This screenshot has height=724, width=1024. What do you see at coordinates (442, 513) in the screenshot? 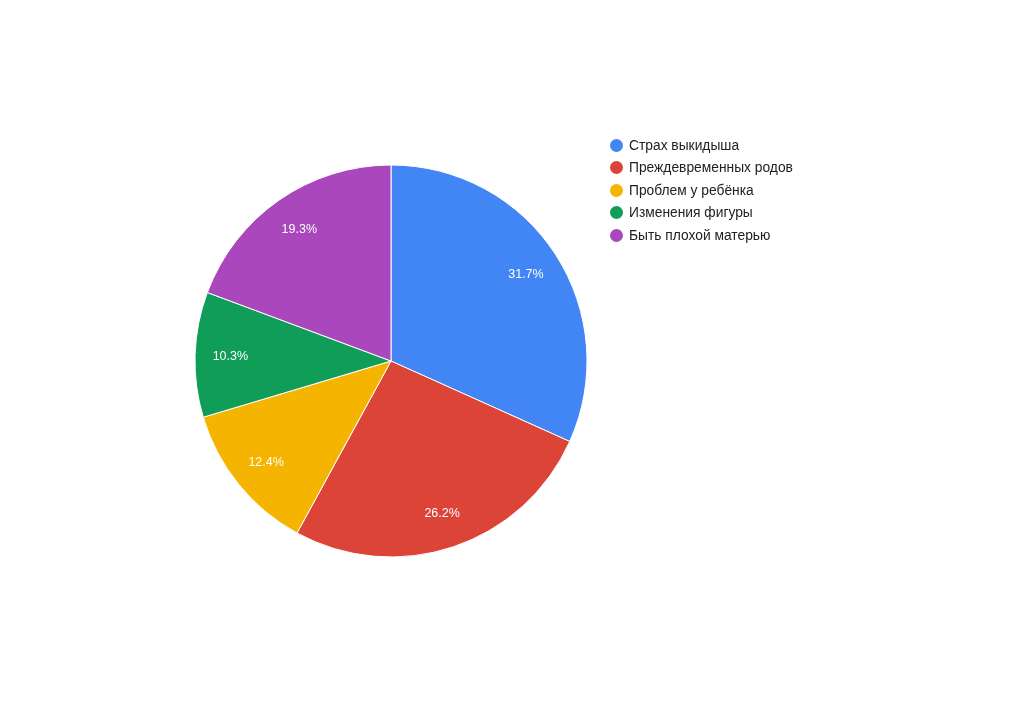
I see `data-label: 26.2%` at bounding box center [442, 513].